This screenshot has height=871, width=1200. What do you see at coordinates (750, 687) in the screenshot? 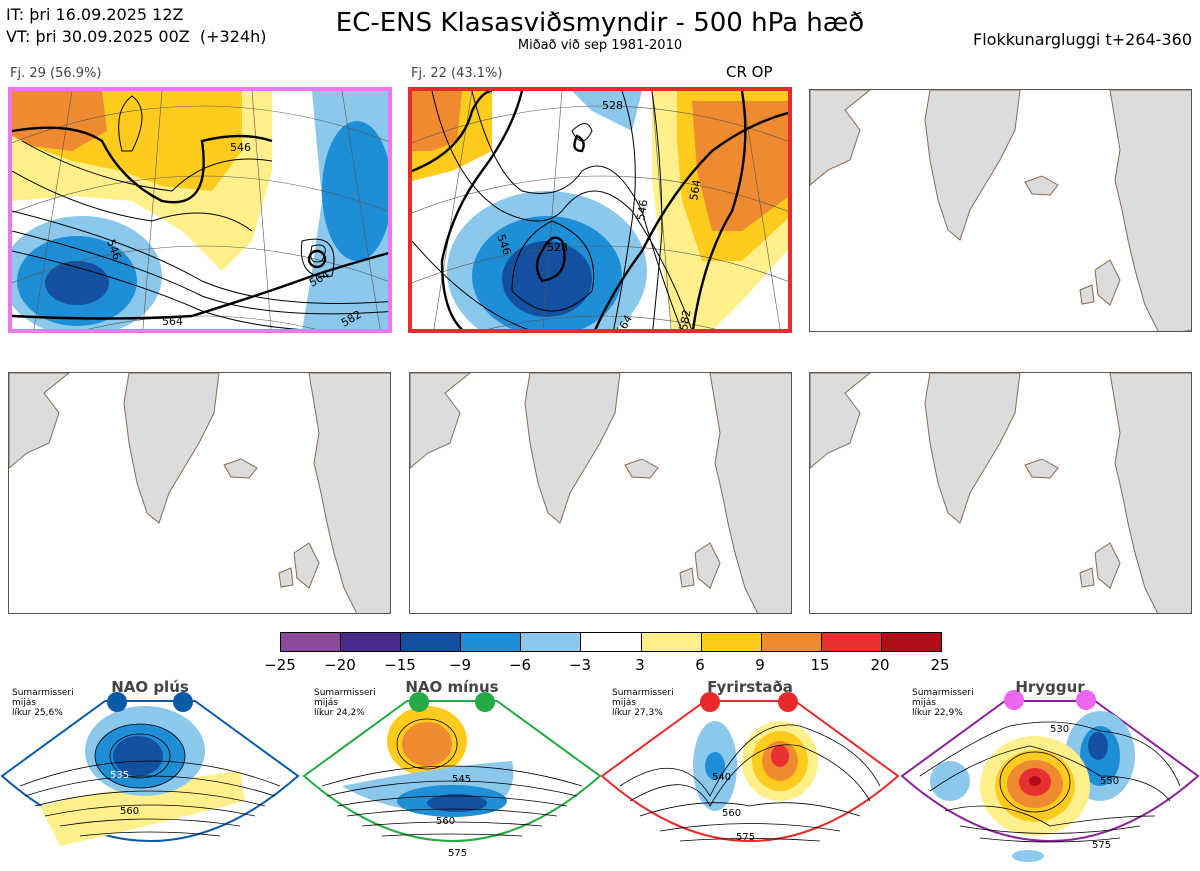
I see `regime-title: Fyrirstaða` at bounding box center [750, 687].